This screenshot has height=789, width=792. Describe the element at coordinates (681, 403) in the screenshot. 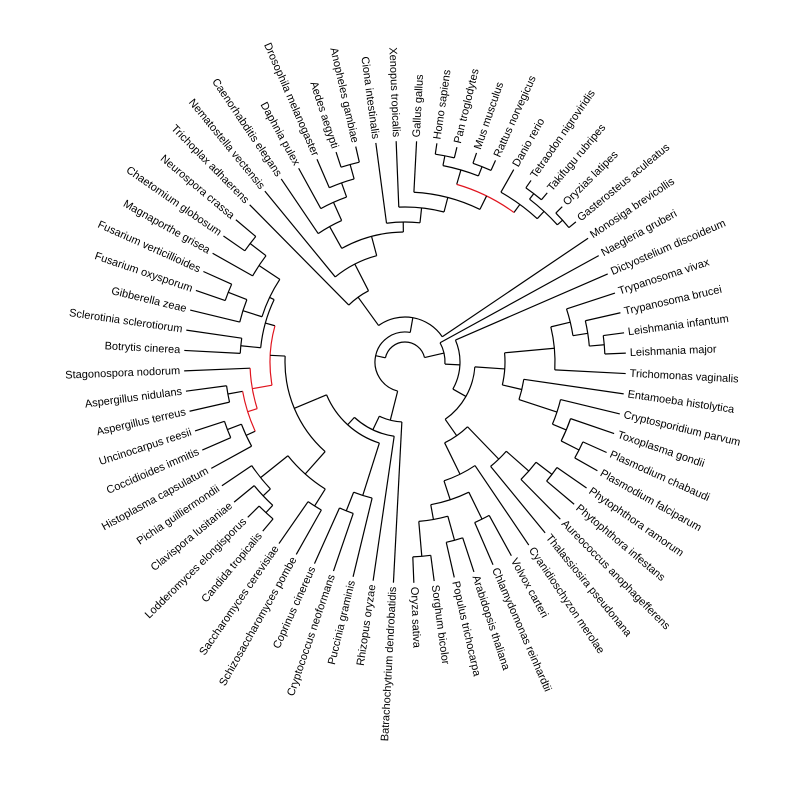

I see `leaf-label-52: Entamoeba histolytica` at that location.